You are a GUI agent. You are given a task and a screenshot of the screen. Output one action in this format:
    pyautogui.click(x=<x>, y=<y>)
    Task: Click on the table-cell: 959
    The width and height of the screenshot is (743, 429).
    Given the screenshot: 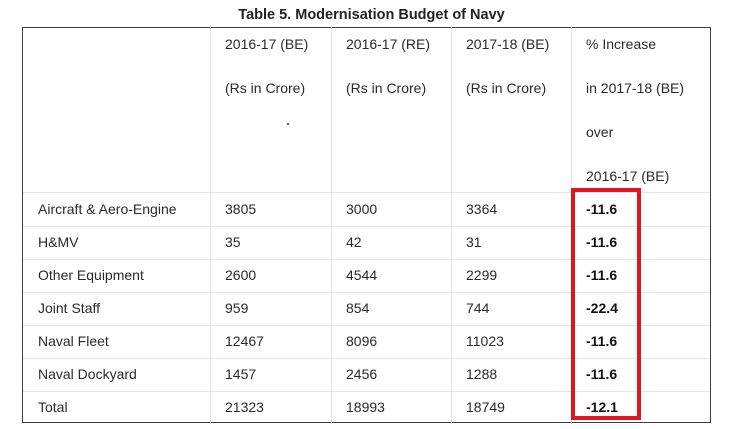 What is the action you would take?
    pyautogui.click(x=237, y=308)
    